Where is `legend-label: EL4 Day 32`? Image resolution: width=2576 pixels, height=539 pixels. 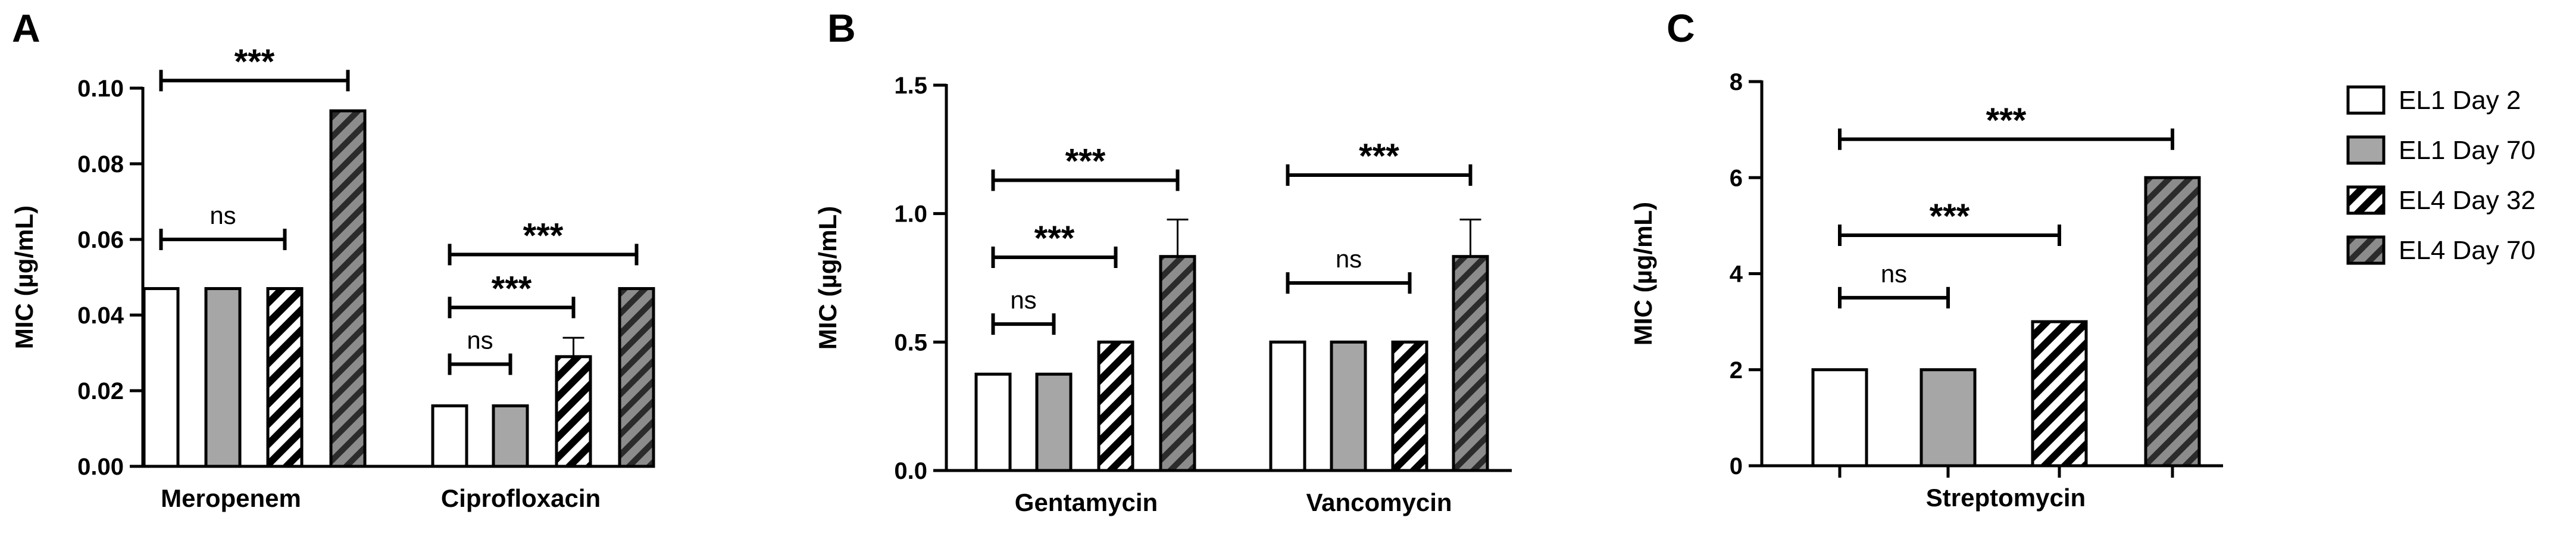 legend-label: EL4 Day 32 is located at coordinates (2467, 200).